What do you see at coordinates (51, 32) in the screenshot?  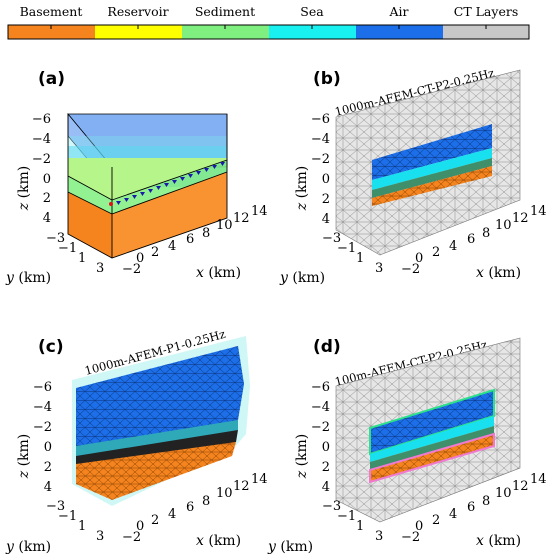 I see `legend-swatch-basement` at bounding box center [51, 32].